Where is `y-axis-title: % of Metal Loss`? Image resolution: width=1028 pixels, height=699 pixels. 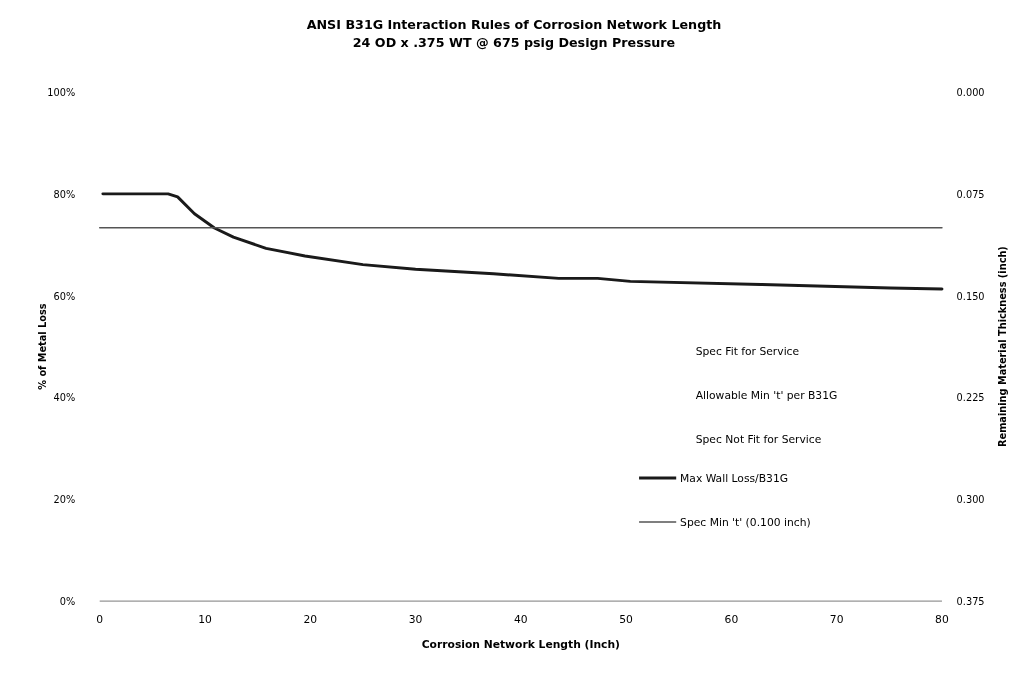
y-axis-title: % of Metal Loss is located at coordinates (42, 346).